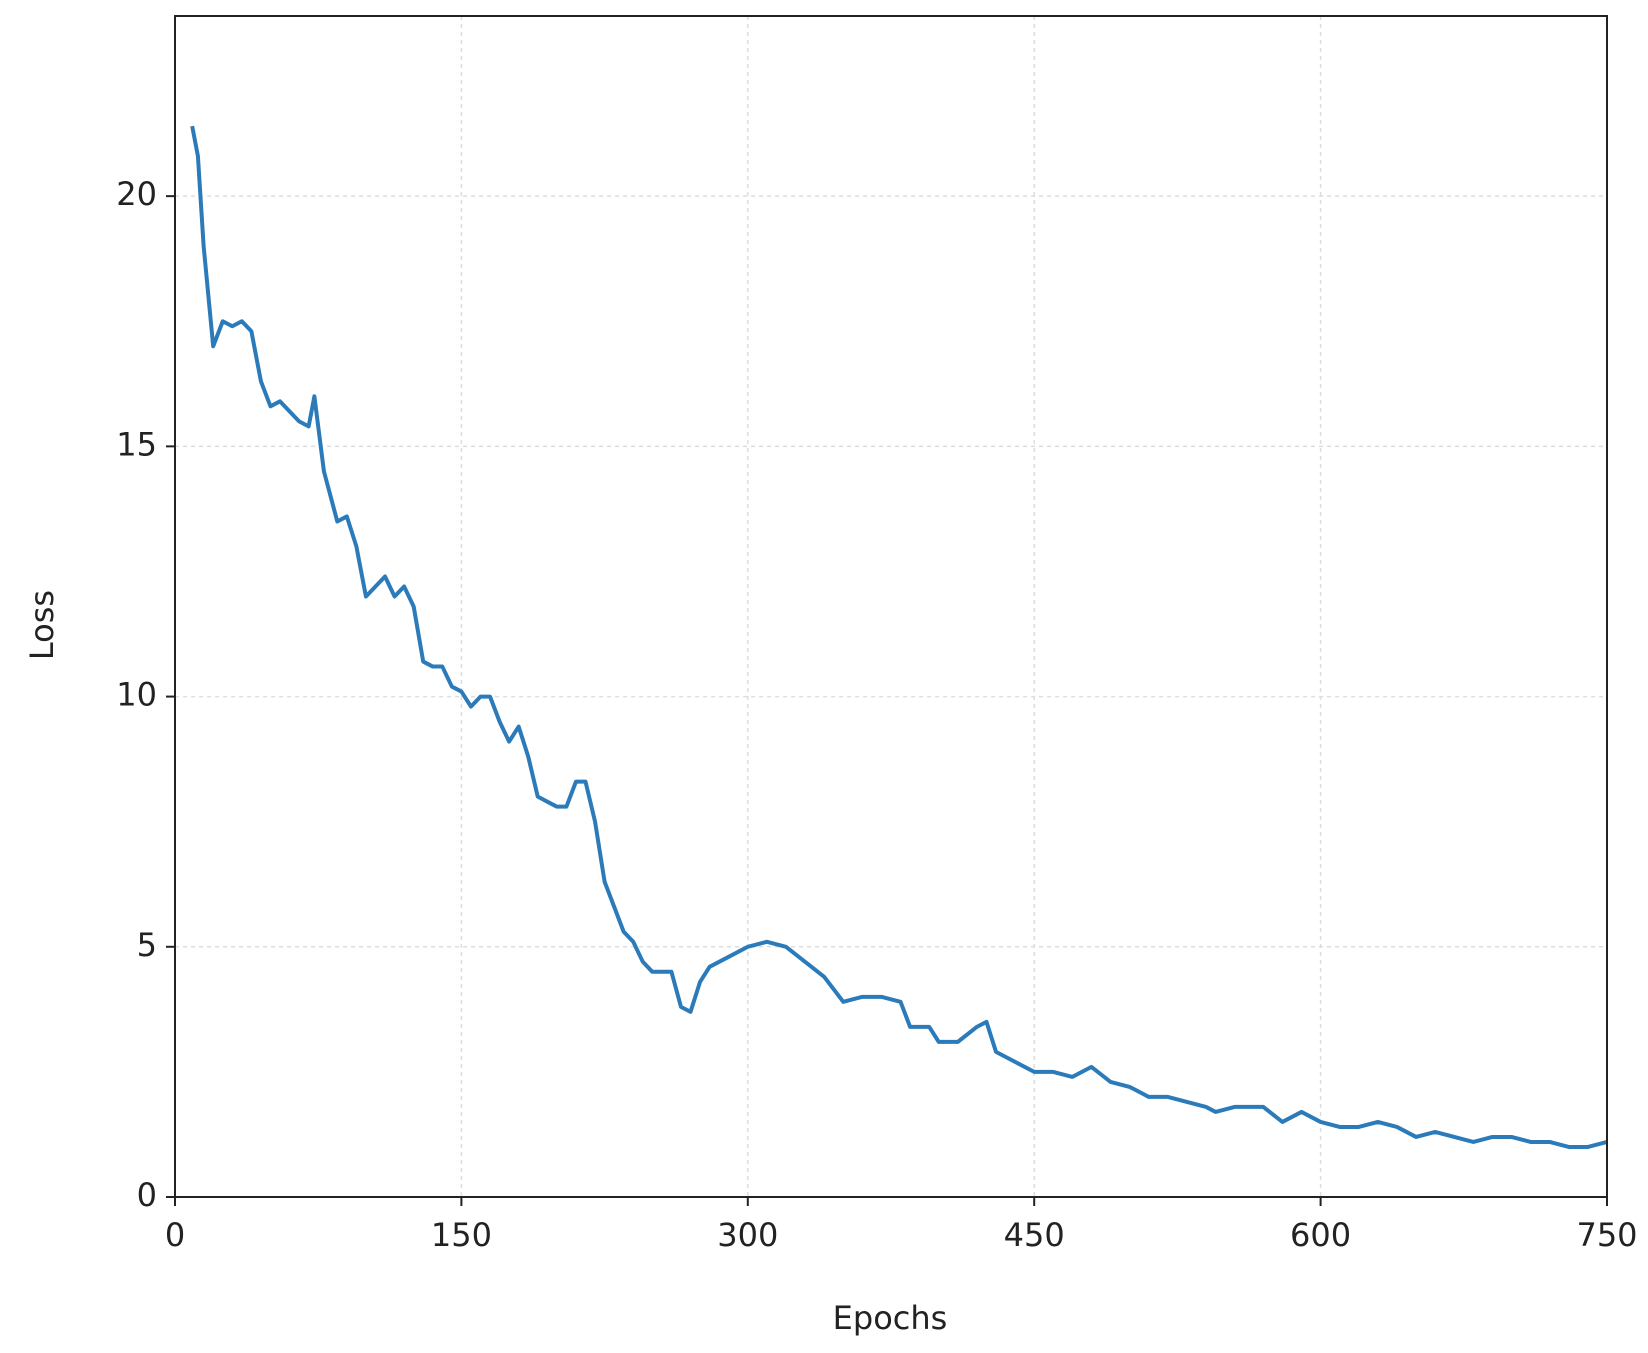 The height and width of the screenshot is (1353, 1648). What do you see at coordinates (42, 625) in the screenshot?
I see `y-axis-label: Loss` at bounding box center [42, 625].